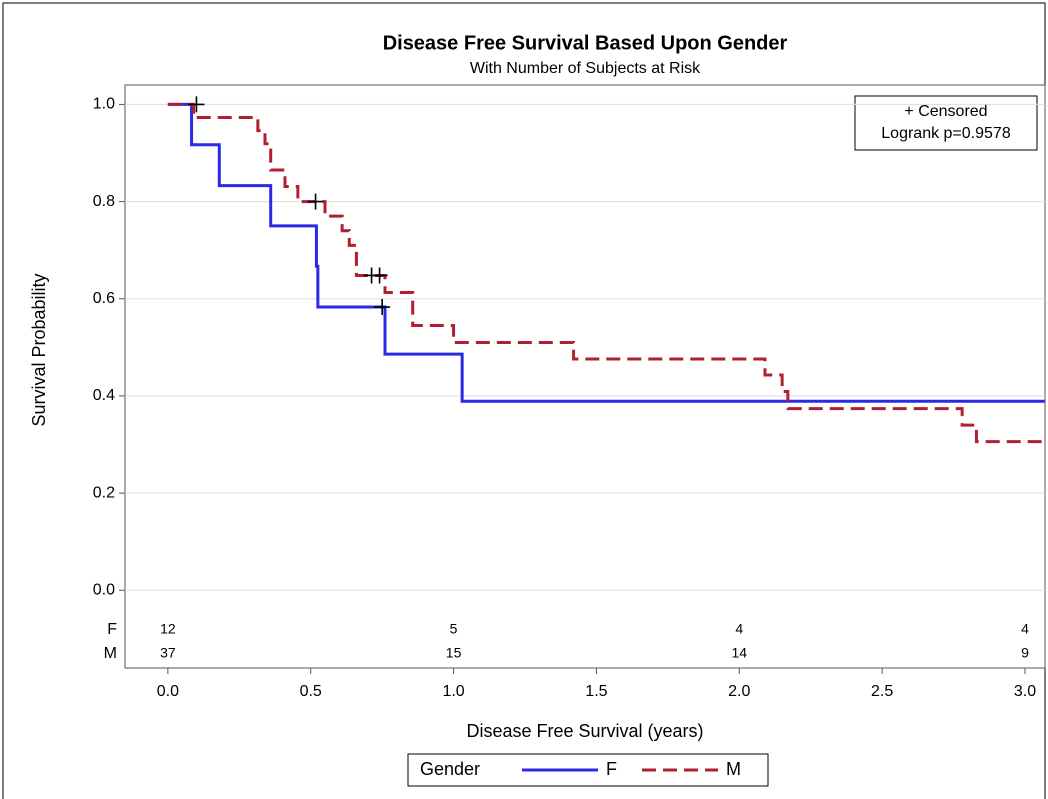 This screenshot has height=799, width=1048. What do you see at coordinates (104, 201) in the screenshot?
I see `y-tick-label: 0.8` at bounding box center [104, 201].